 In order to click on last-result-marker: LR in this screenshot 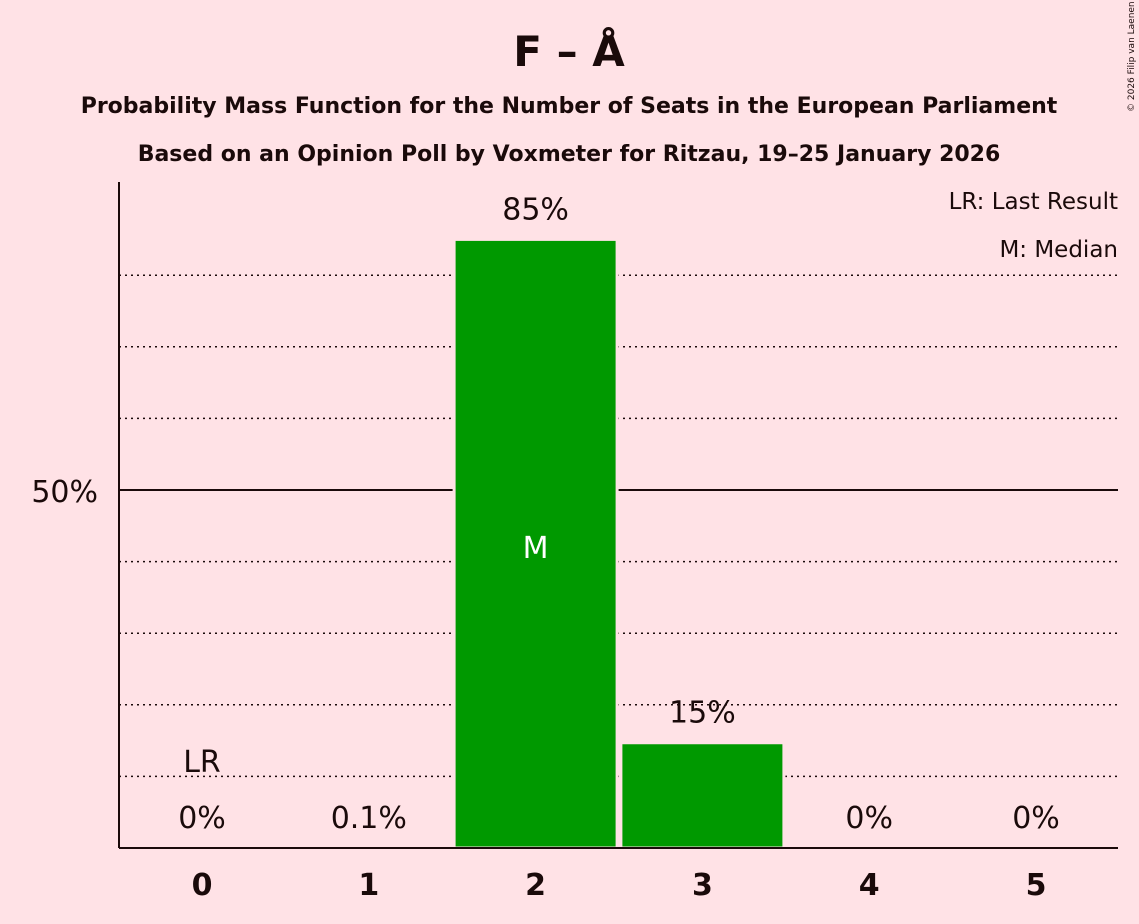, I will do `click(202, 762)`.